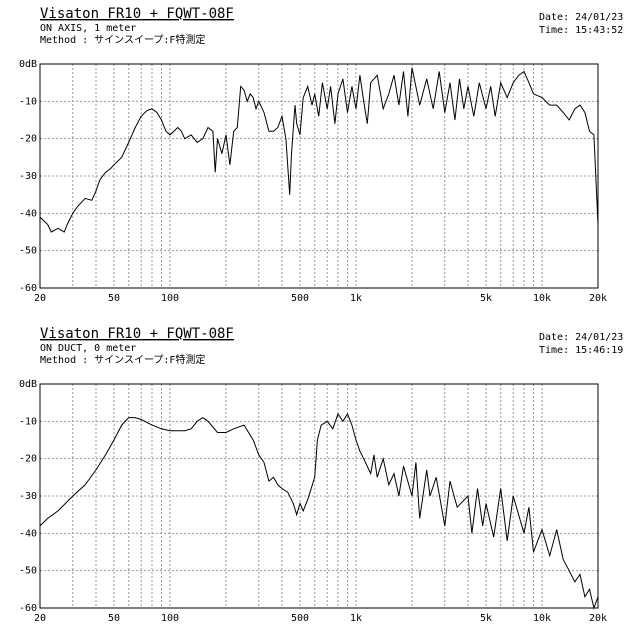 Image resolution: width=640 pixels, height=641 pixels. What do you see at coordinates (88, 348) in the screenshot?
I see `annotation: ON DUCT, 0 meter` at bounding box center [88, 348].